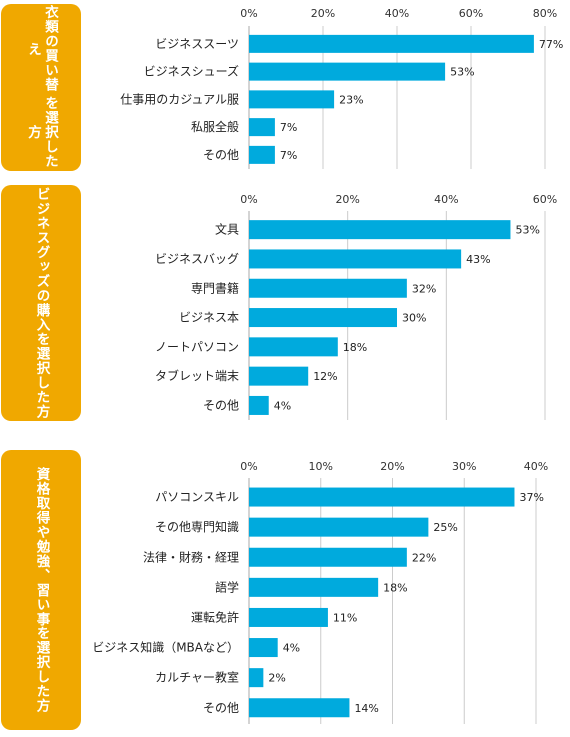  I want to click on value-label: 30%, so click(414, 318).